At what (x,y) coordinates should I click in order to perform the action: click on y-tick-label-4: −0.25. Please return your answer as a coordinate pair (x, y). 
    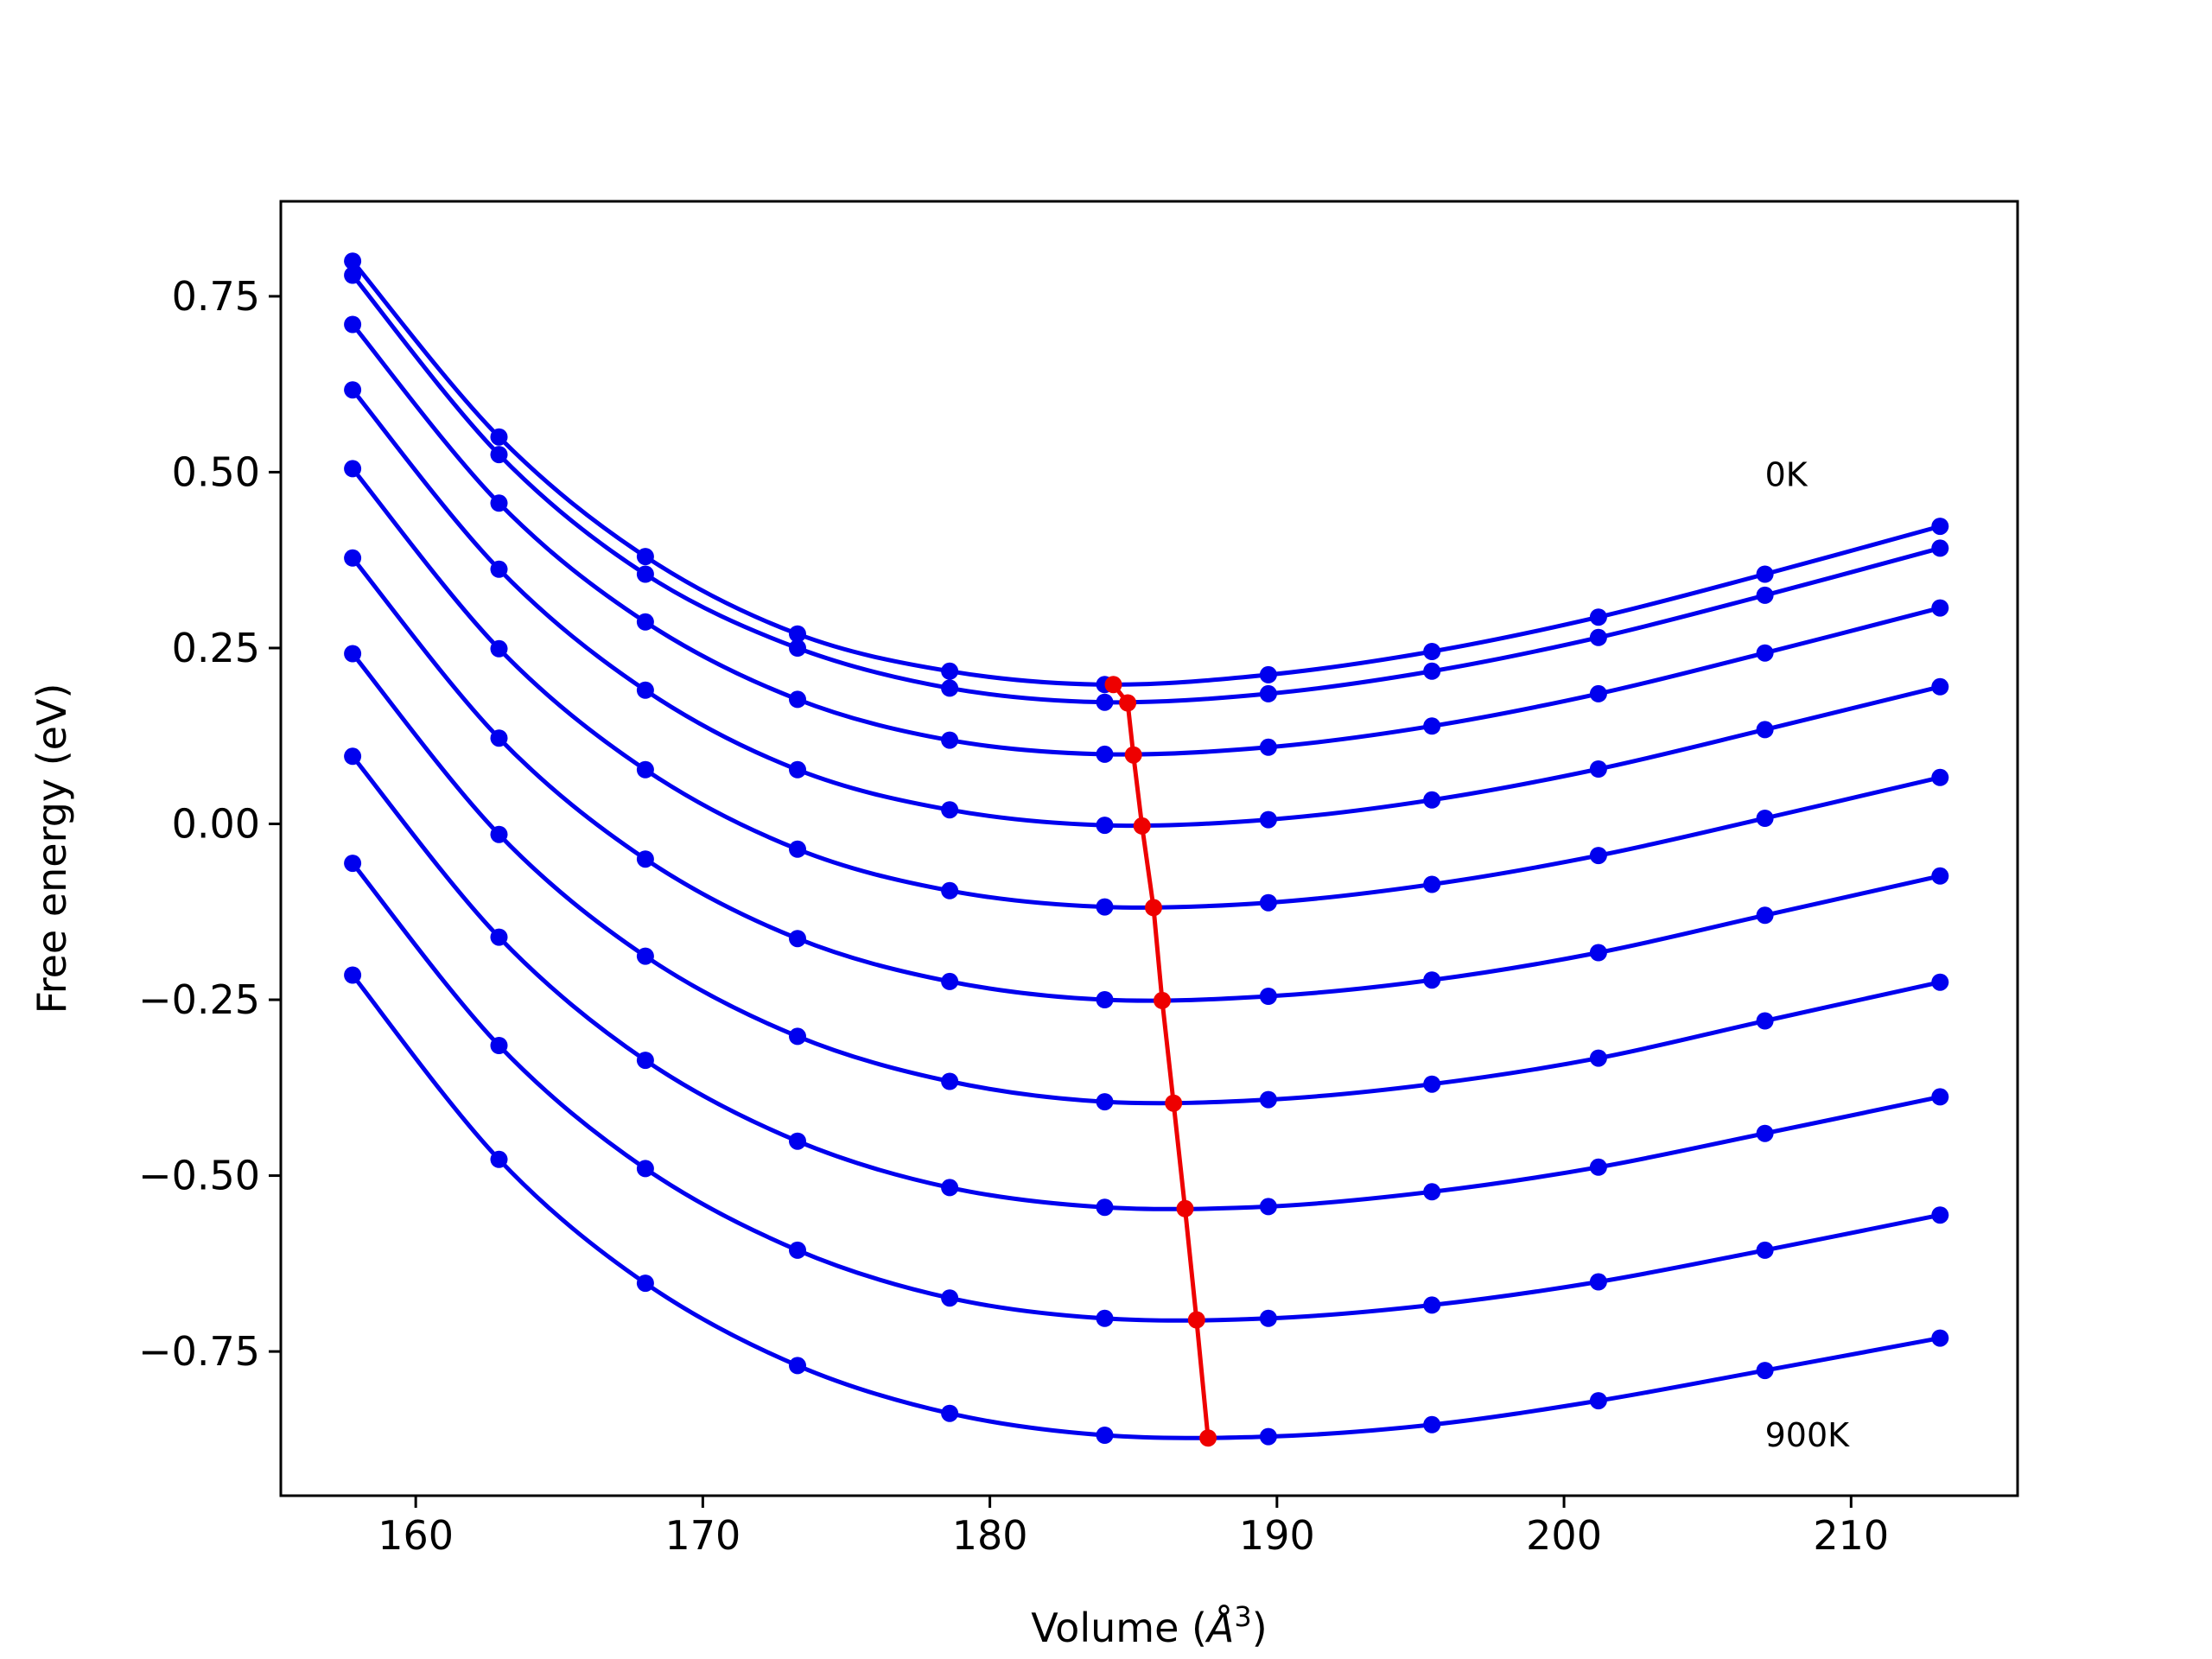
    Looking at the image, I should click on (199, 999).